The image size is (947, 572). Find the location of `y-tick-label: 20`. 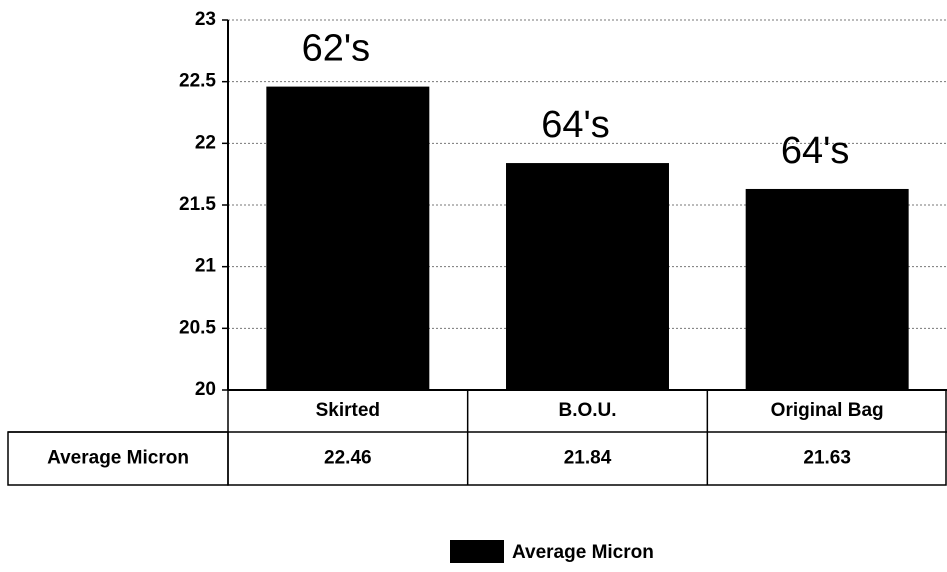

y-tick-label: 20 is located at coordinates (205, 389).